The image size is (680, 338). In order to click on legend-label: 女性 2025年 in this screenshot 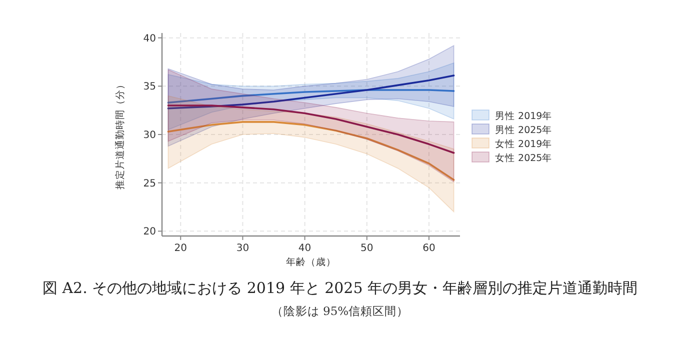, I will do `click(523, 158)`.